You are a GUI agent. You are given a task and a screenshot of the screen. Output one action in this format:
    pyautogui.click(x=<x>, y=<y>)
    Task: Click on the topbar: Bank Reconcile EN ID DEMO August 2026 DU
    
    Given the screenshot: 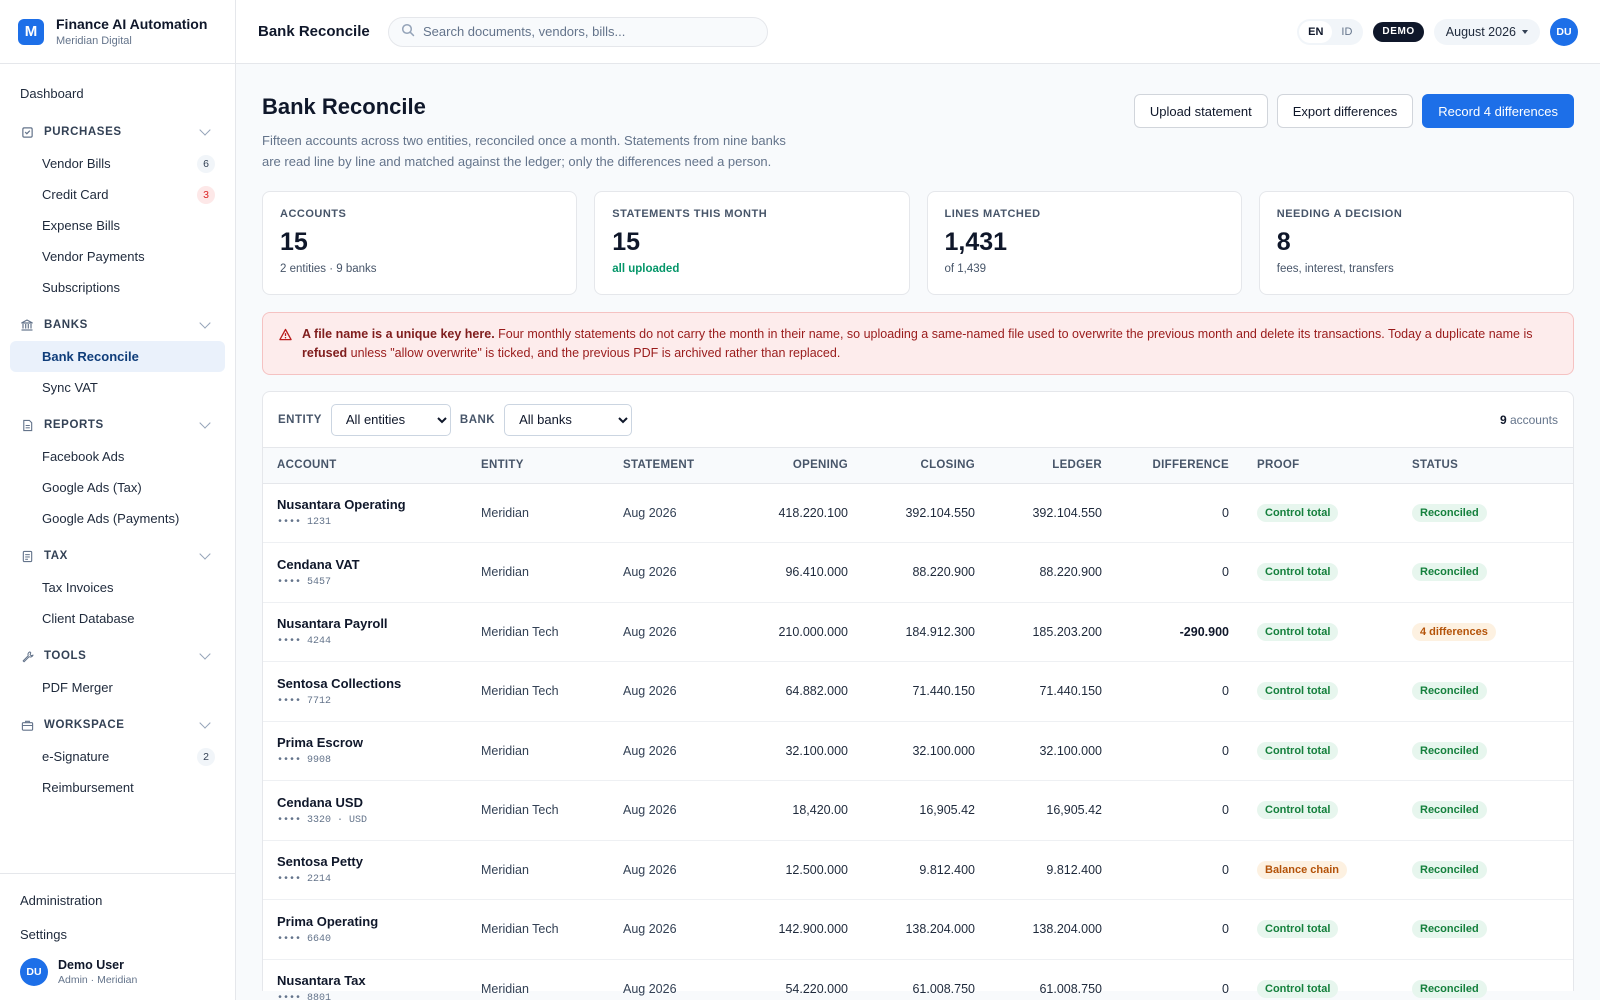 What is the action you would take?
    pyautogui.click(x=918, y=32)
    